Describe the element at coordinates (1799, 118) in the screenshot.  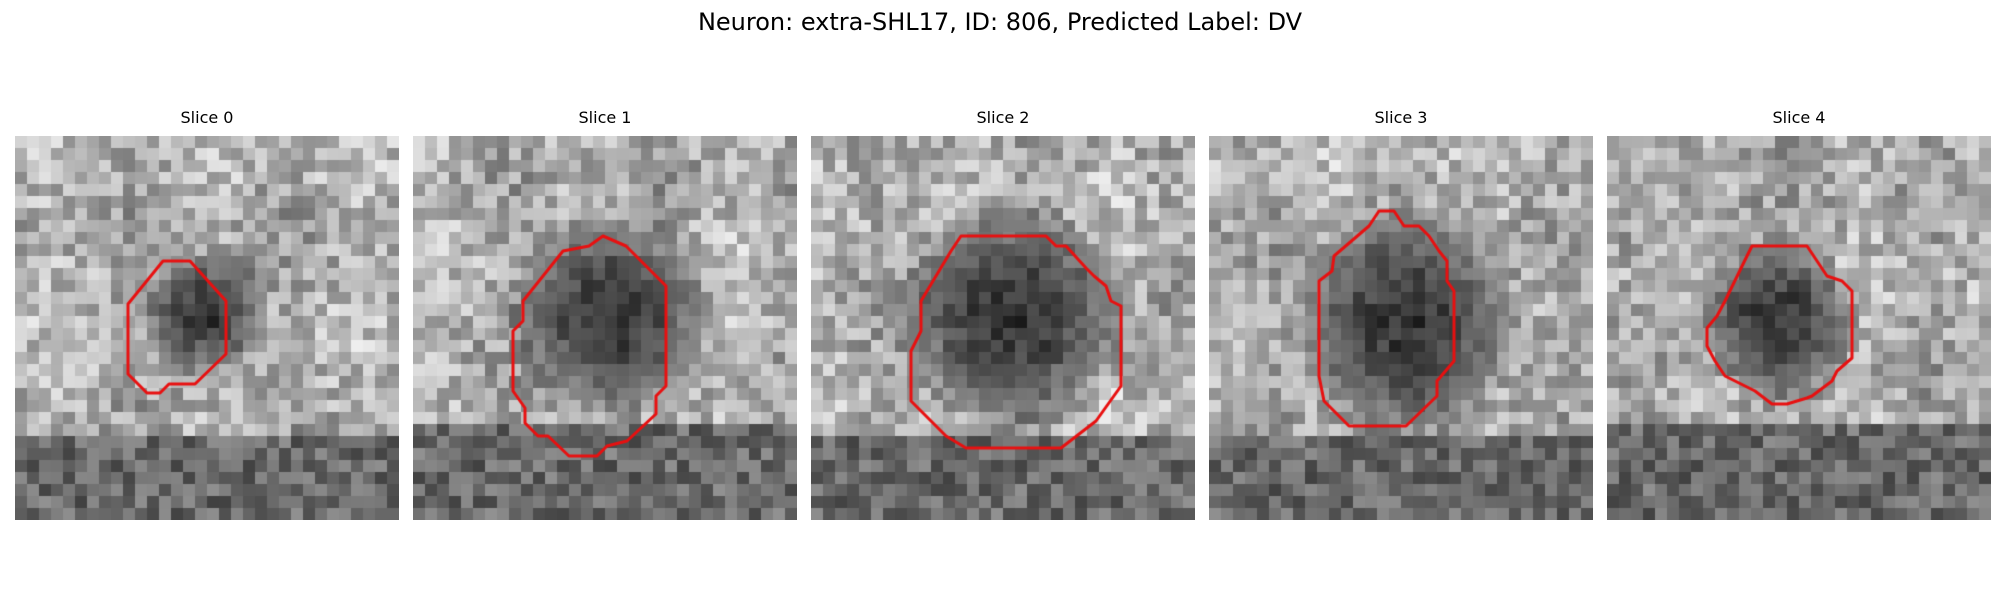
I see `slice-title: Slice 4` at that location.